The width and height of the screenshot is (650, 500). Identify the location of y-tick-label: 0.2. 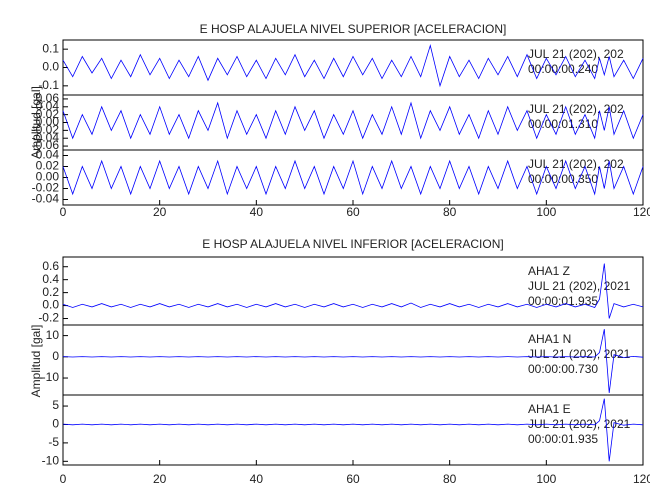
(50, 292).